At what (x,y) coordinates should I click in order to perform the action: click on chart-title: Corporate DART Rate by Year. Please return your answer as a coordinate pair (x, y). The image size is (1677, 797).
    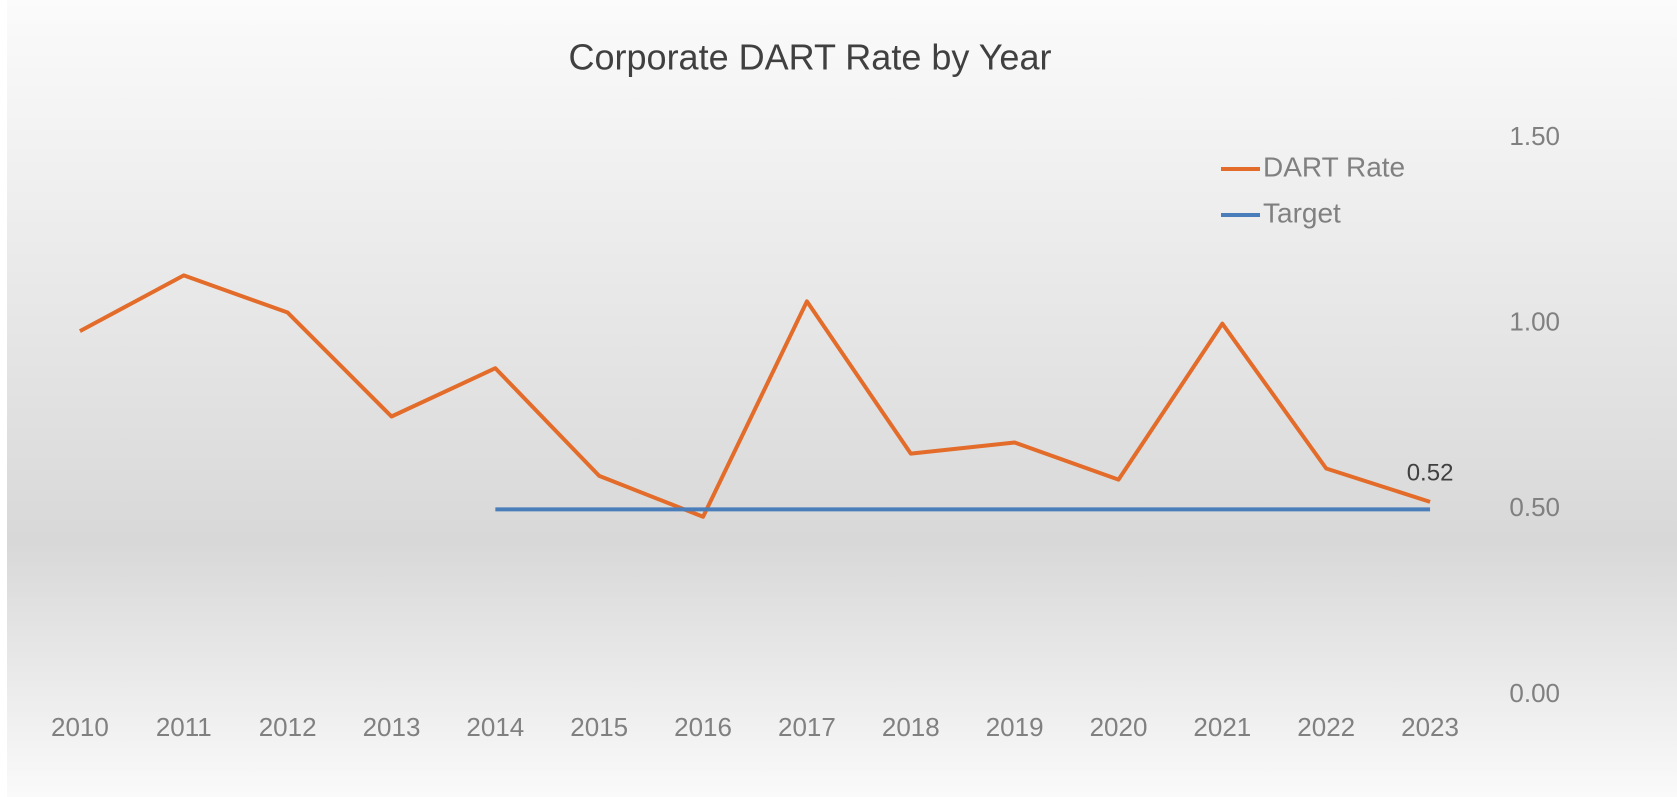
    Looking at the image, I should click on (810, 57).